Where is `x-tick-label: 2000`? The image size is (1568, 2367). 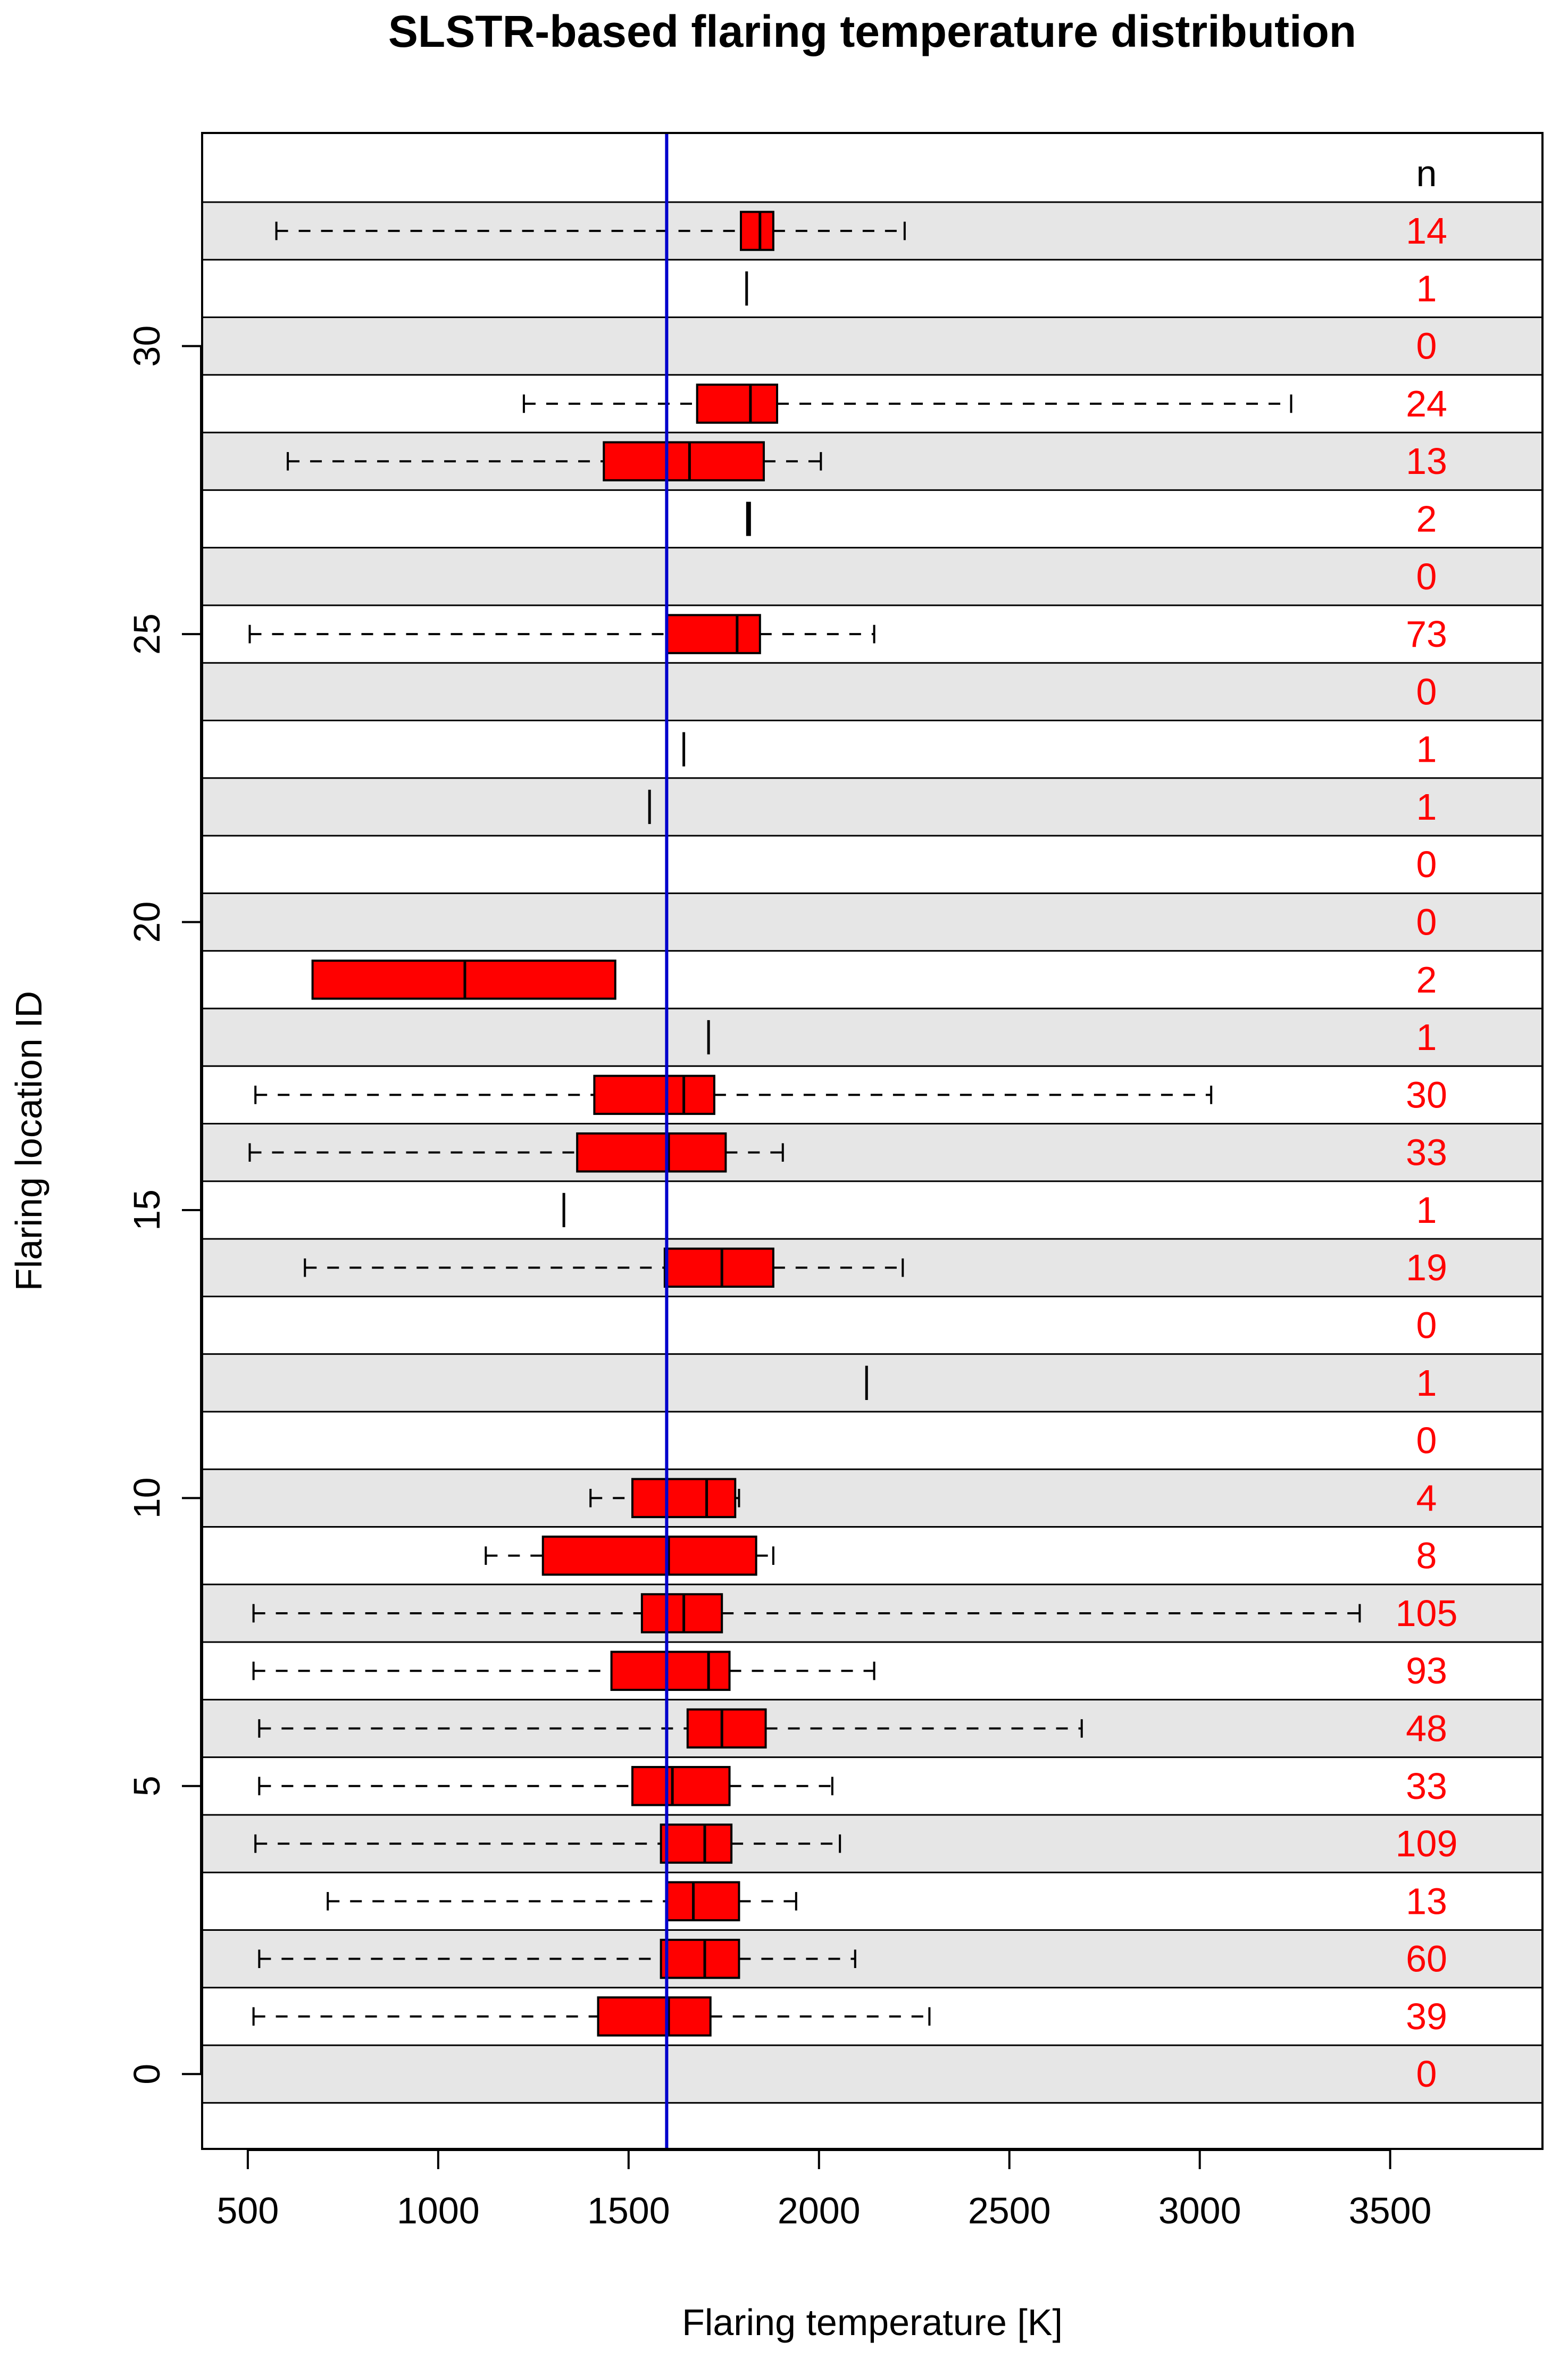
x-tick-label: 2000 is located at coordinates (819, 2210).